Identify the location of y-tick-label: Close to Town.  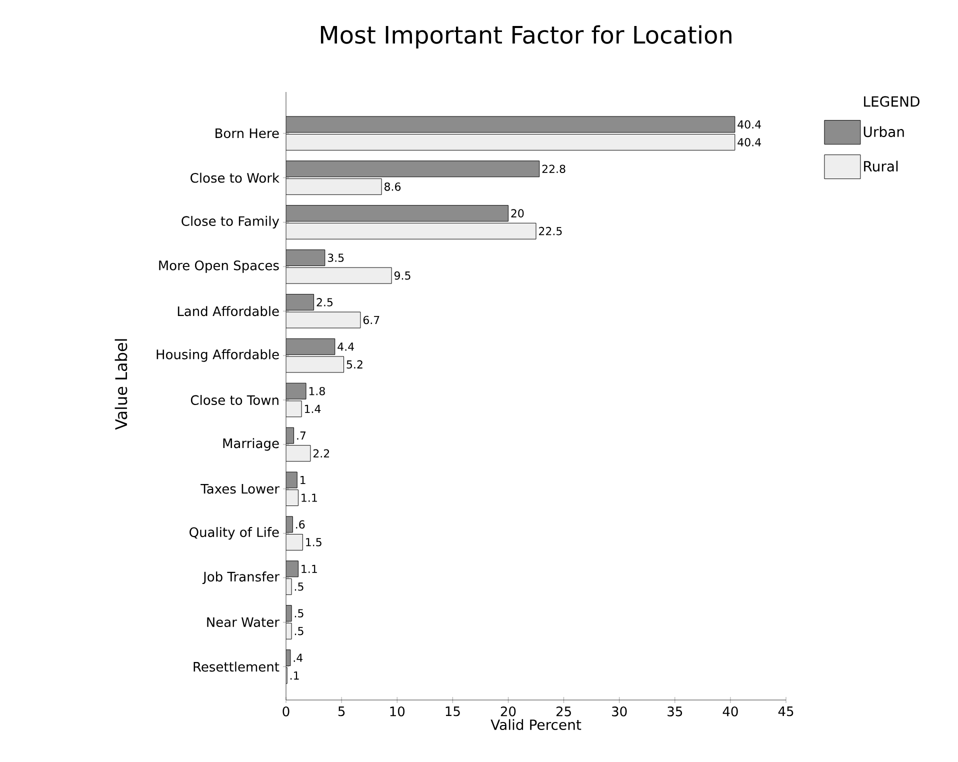
(234, 400).